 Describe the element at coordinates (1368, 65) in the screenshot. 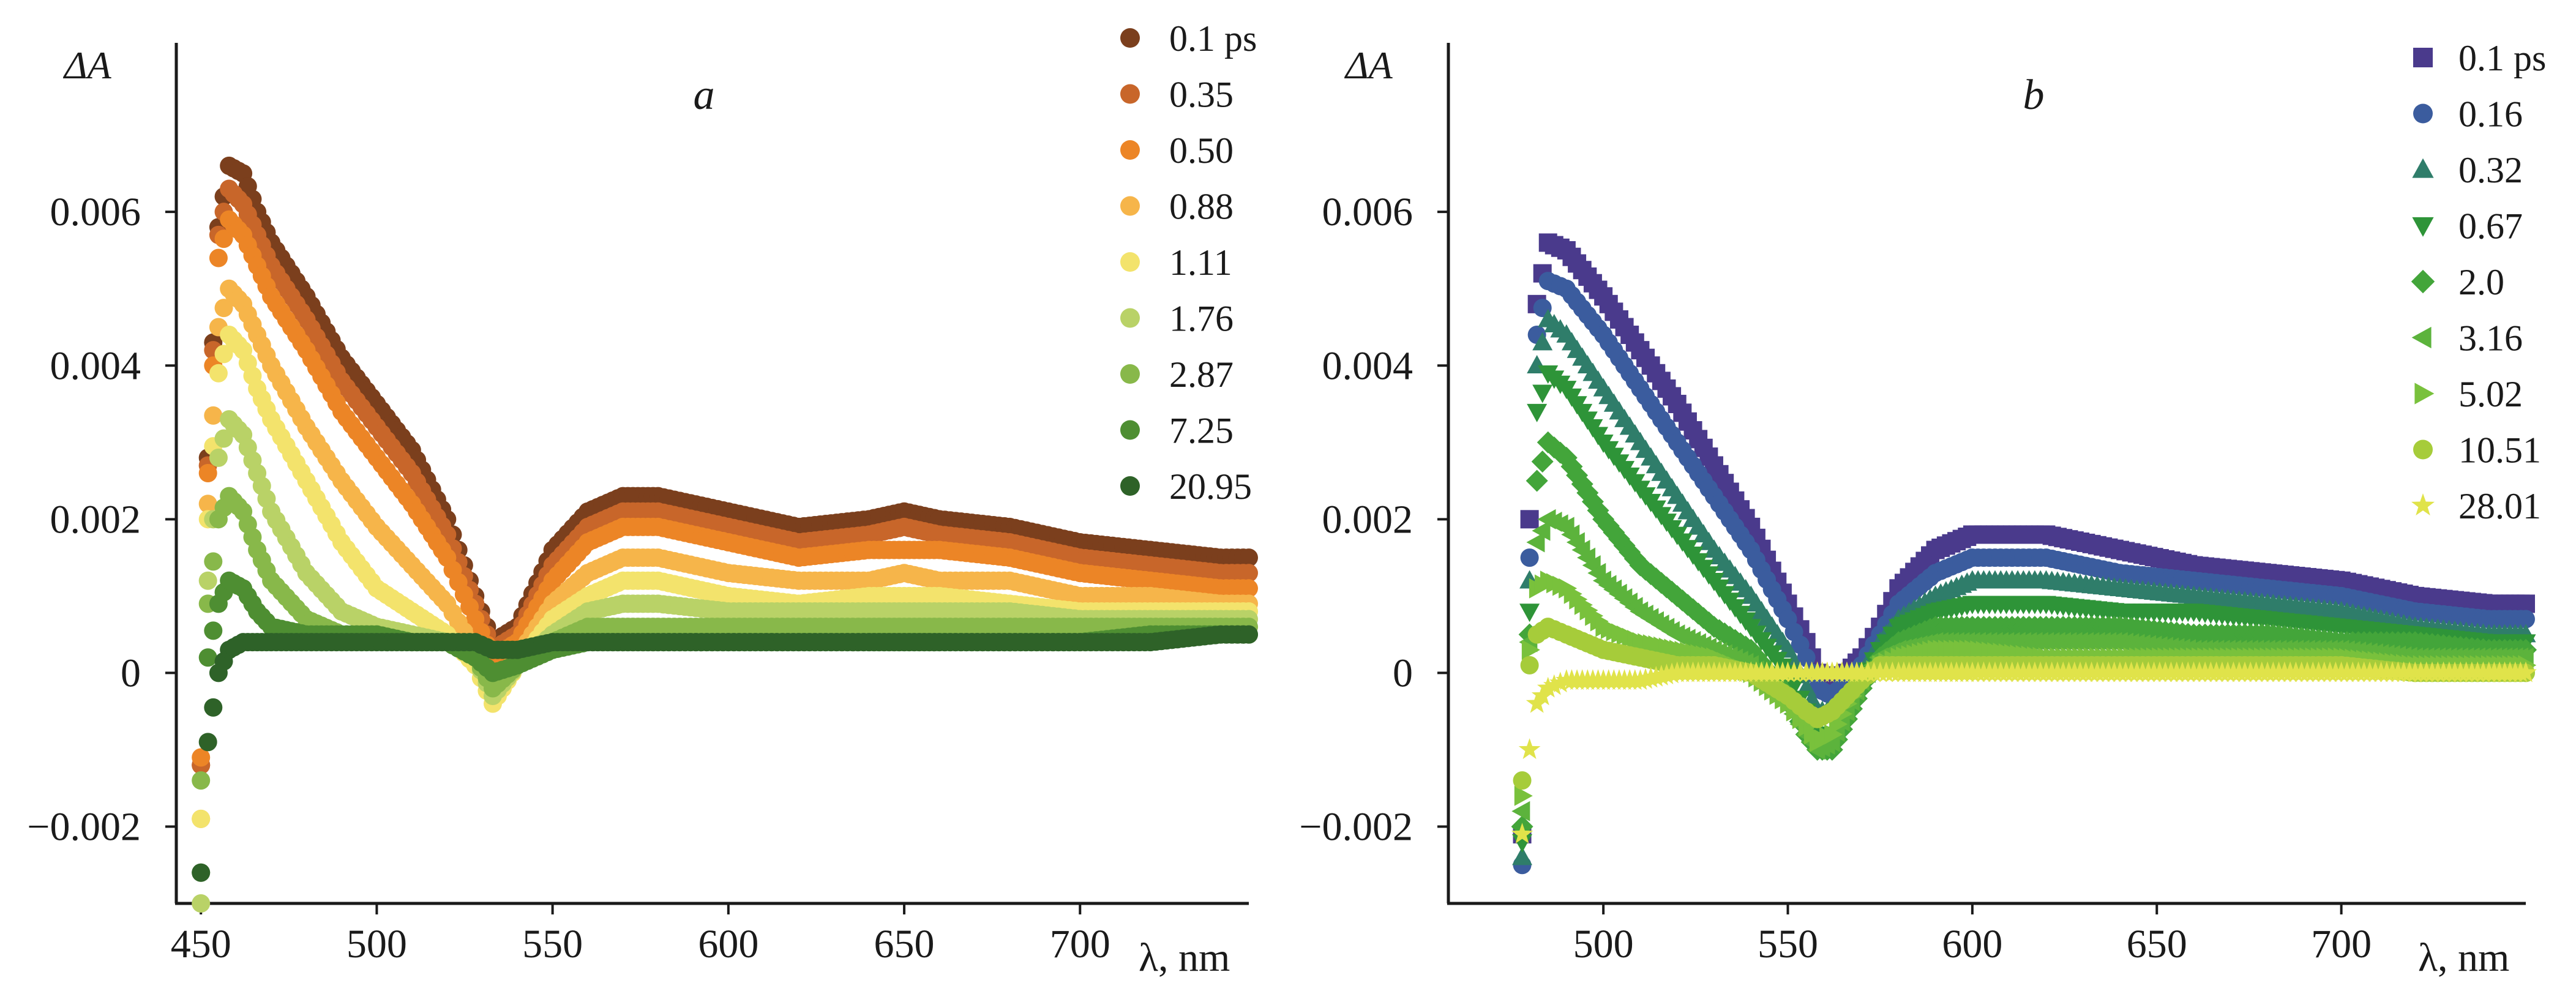

I see `panel-b-ylabel: ΔA` at that location.